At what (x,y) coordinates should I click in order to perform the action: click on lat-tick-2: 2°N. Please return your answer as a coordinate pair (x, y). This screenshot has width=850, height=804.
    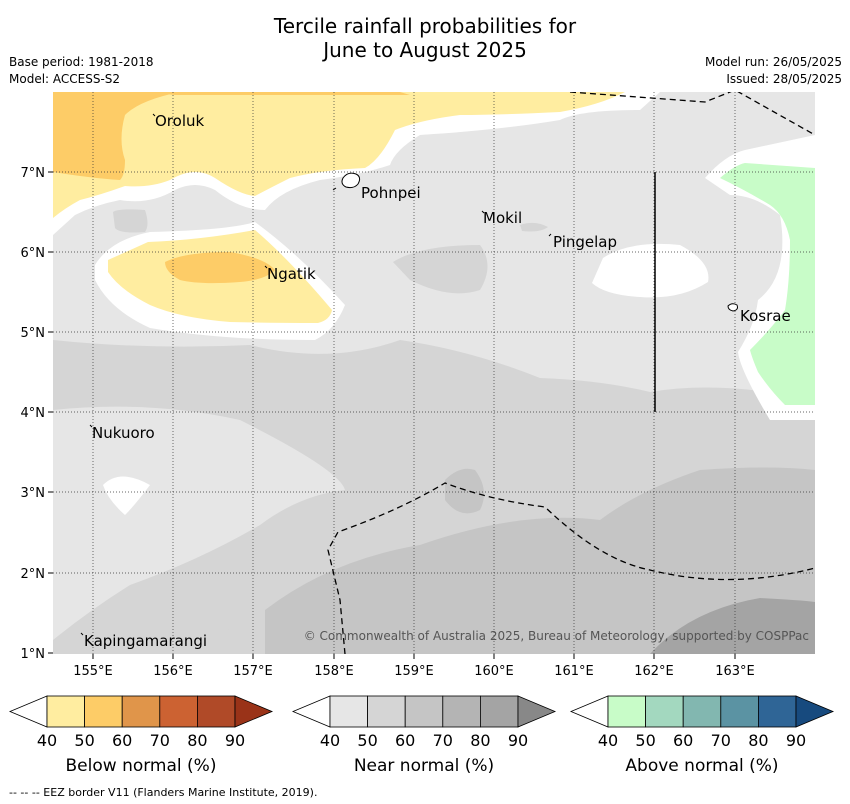
    Looking at the image, I should click on (33, 574).